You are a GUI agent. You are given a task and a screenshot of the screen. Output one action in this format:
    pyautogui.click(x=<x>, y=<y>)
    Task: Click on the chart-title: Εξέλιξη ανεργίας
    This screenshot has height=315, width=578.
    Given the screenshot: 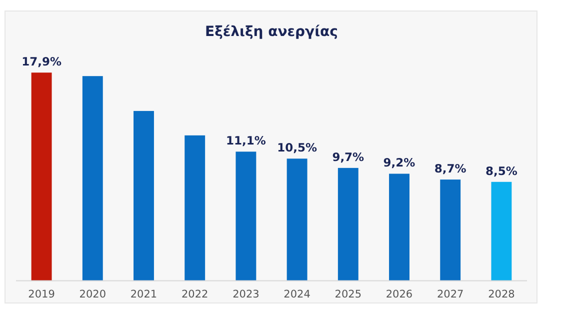 What is the action you would take?
    pyautogui.click(x=271, y=32)
    